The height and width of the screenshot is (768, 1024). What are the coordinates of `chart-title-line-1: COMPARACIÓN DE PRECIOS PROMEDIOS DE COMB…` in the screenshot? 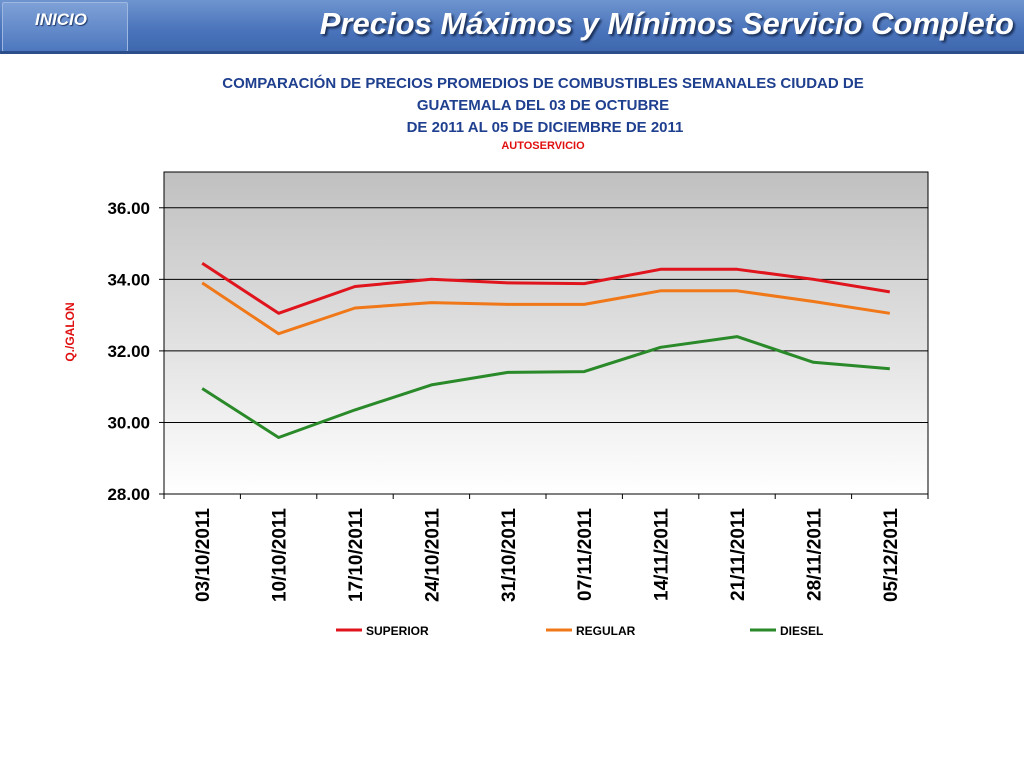 It's located at (542, 83).